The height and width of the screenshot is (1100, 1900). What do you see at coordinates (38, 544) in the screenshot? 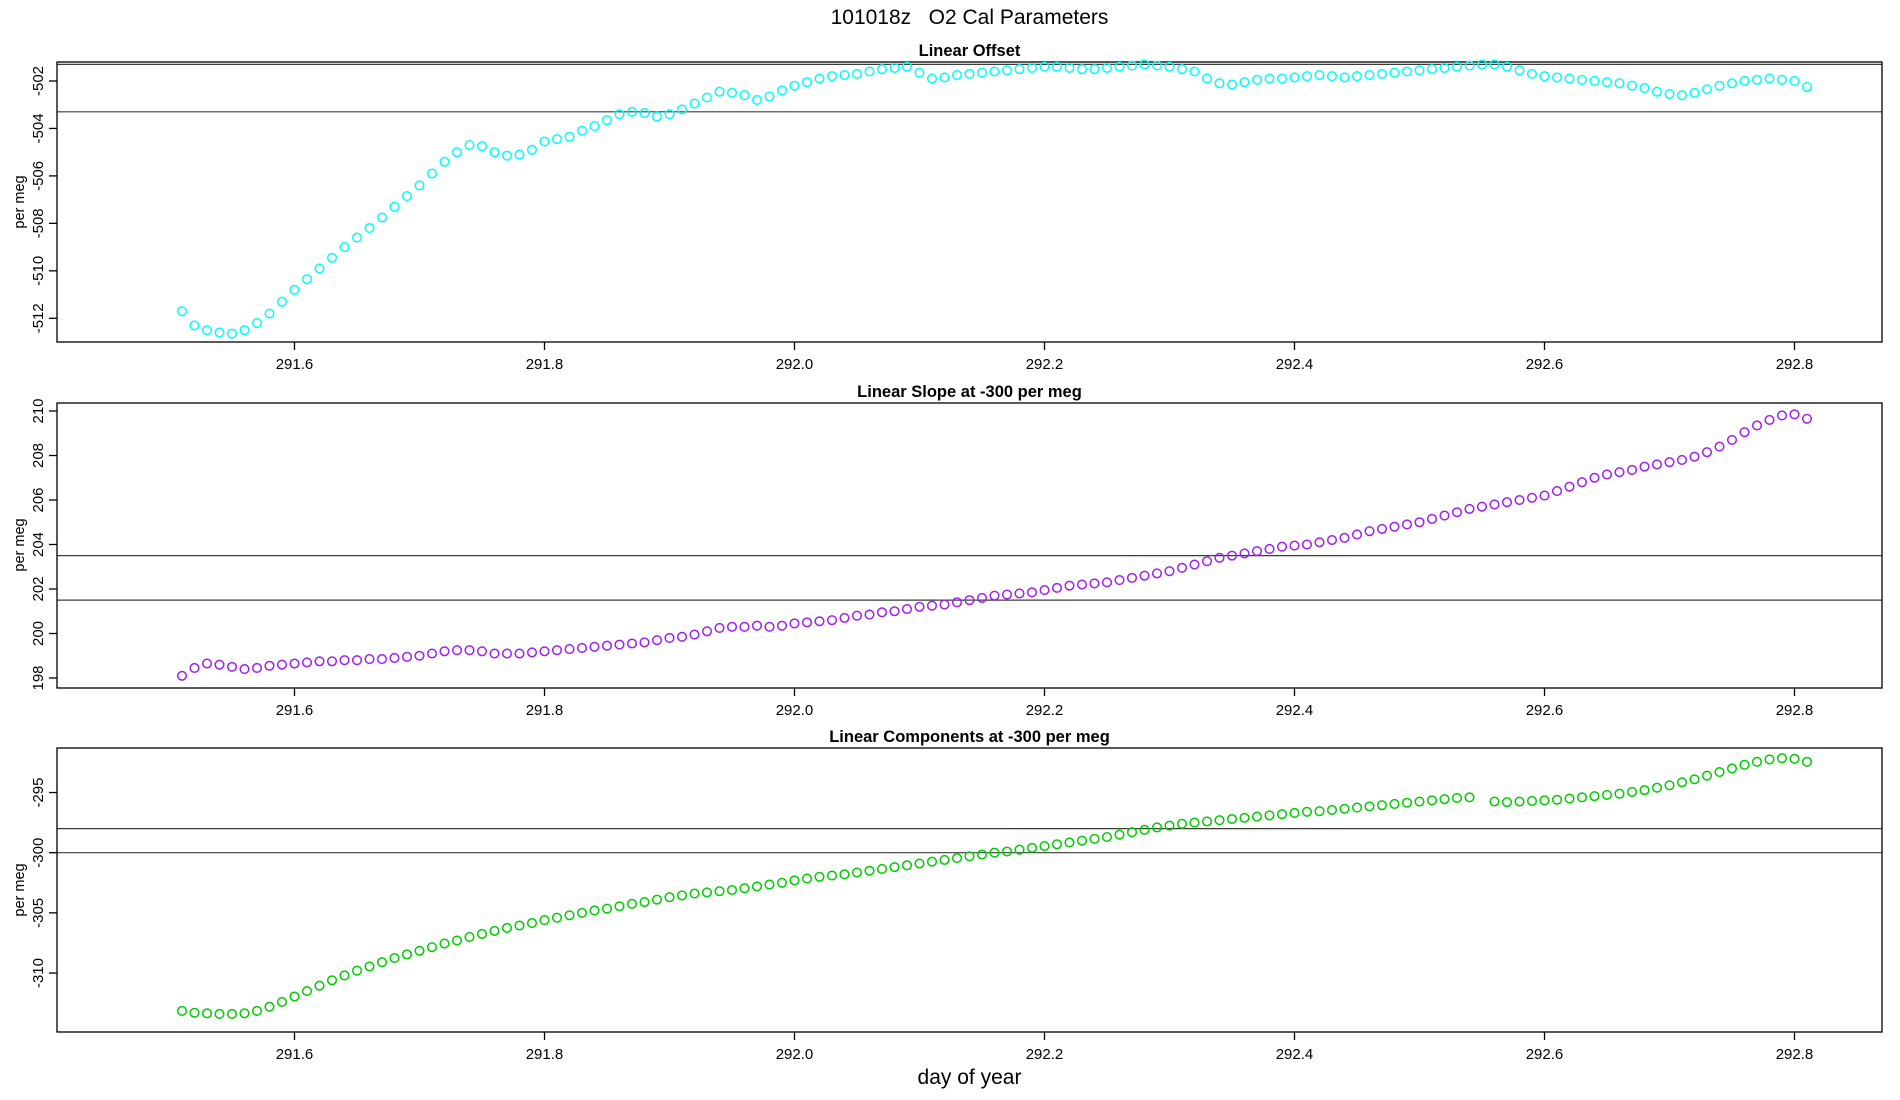
I see `svg-text: 204` at bounding box center [38, 544].